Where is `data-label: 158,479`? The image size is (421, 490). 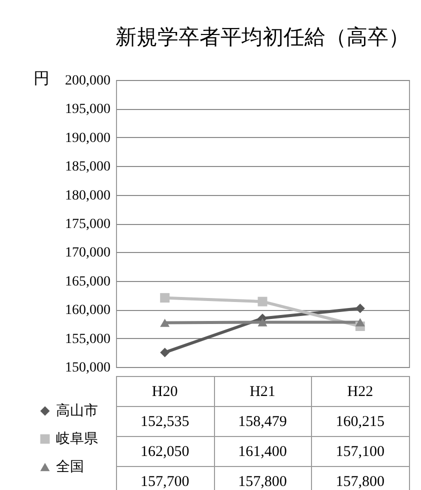
data-label: 158,479 is located at coordinates (262, 422).